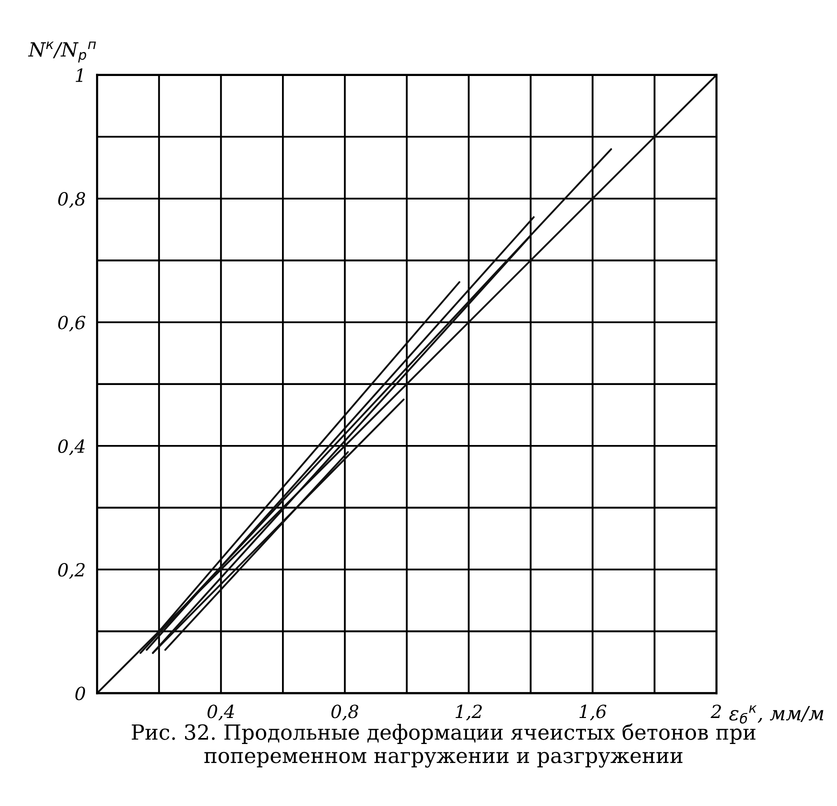 The height and width of the screenshot is (806, 837). Describe the element at coordinates (72, 324) in the screenshot. I see `y-tick-label: 0,6` at that location.